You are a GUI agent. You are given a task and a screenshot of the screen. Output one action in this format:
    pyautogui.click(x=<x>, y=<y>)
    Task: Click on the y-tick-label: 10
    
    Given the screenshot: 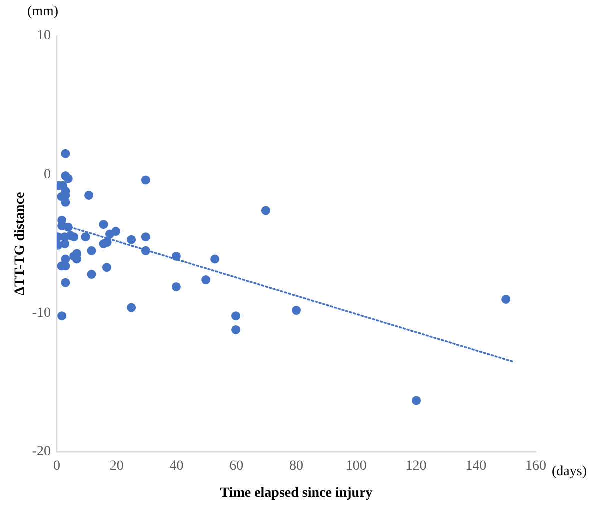 What is the action you would take?
    pyautogui.click(x=44, y=36)
    